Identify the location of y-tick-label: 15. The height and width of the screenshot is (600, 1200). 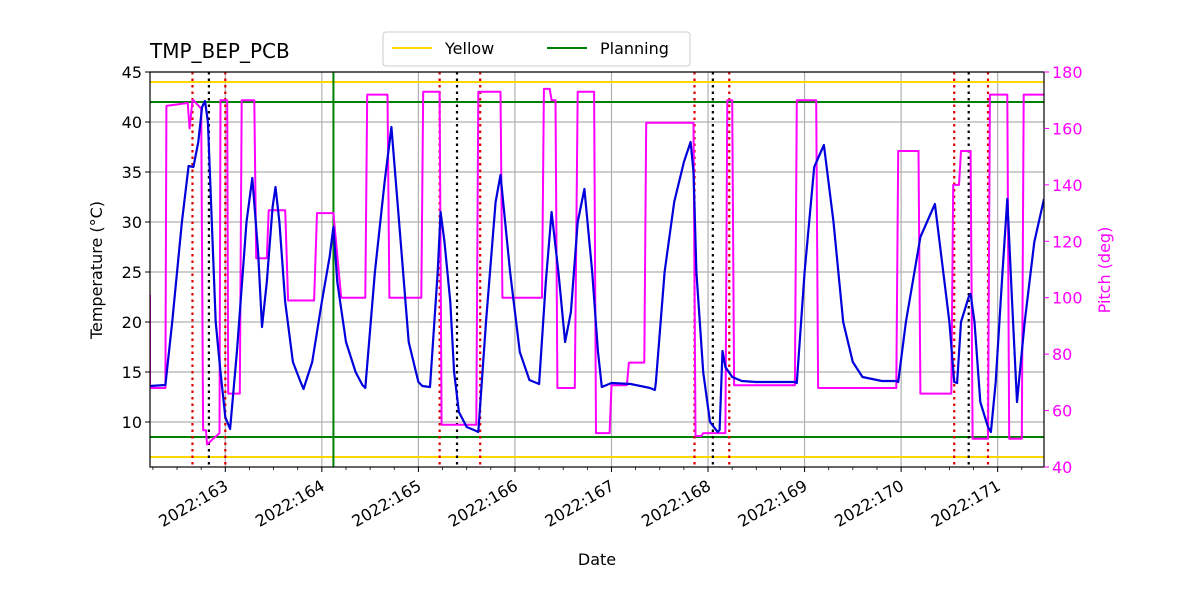
(132, 372).